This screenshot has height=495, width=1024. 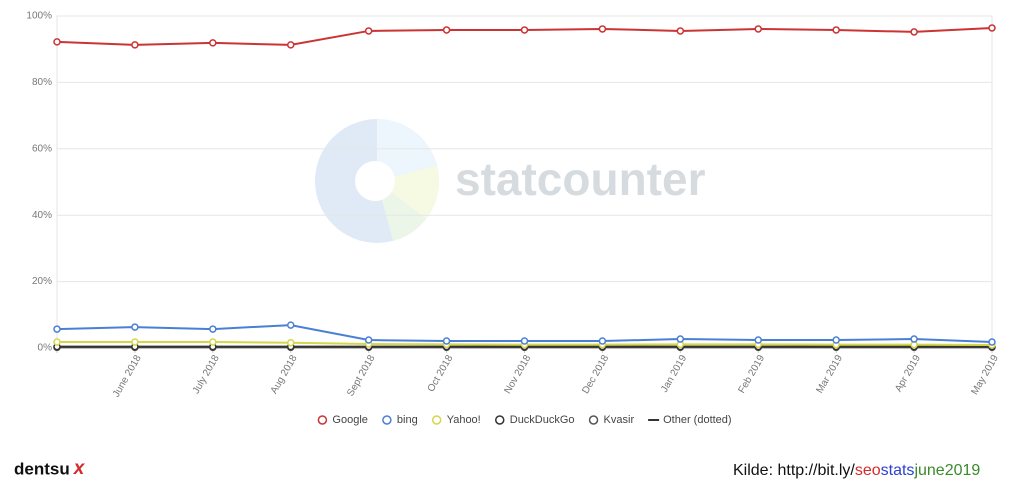 I want to click on legend-label: bing, so click(x=407, y=420).